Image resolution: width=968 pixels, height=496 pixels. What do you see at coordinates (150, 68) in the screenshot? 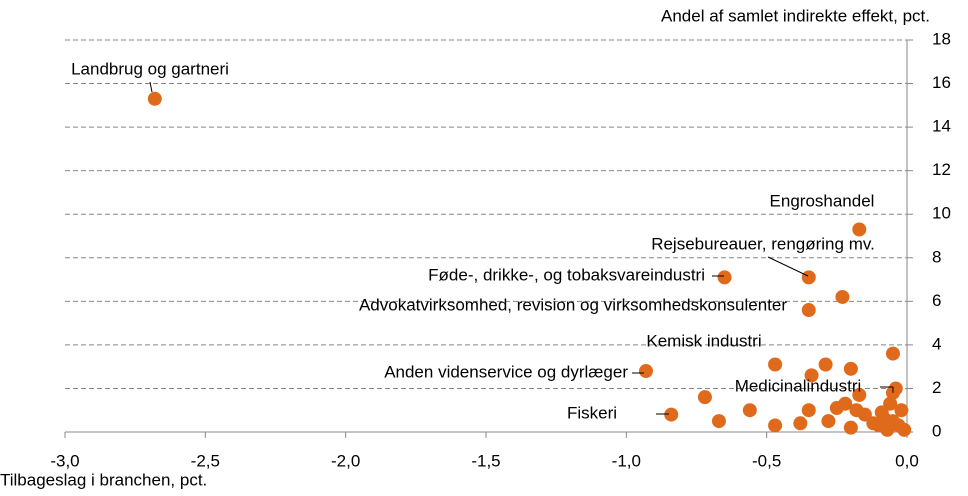
I see `annotation: Landbrug og gartneri` at bounding box center [150, 68].